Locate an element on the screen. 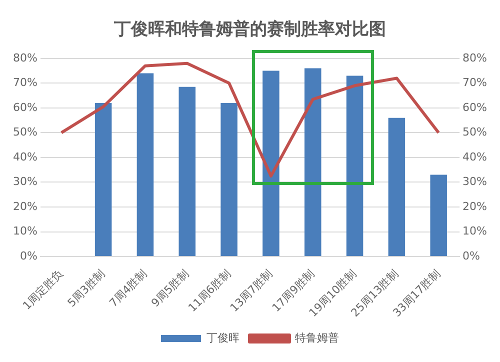 Image resolution: width=500 pixels, height=362 pixels. y-tick-label: 70% is located at coordinates (25, 83).